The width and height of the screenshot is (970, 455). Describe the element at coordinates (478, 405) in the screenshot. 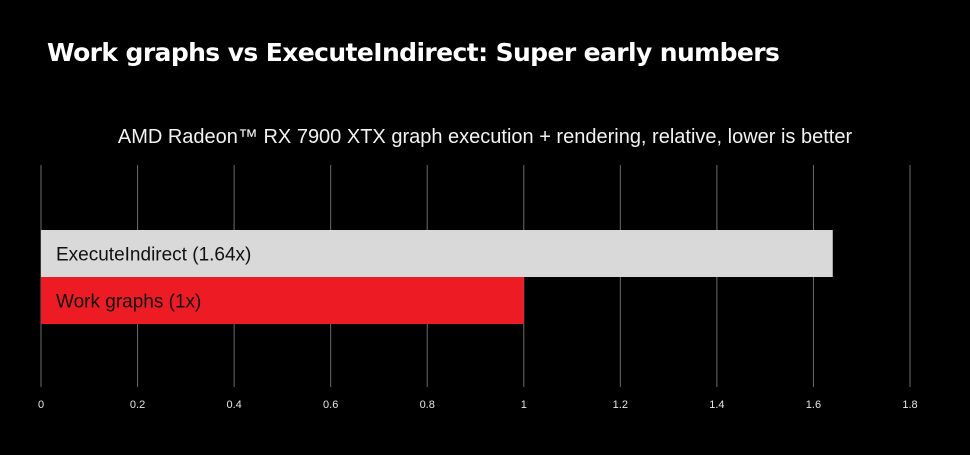

I see `x-axis-ticks: 0 0.2 0.4 0.6 0.8 1 1.2 1.4 1.6 1.8` at that location.